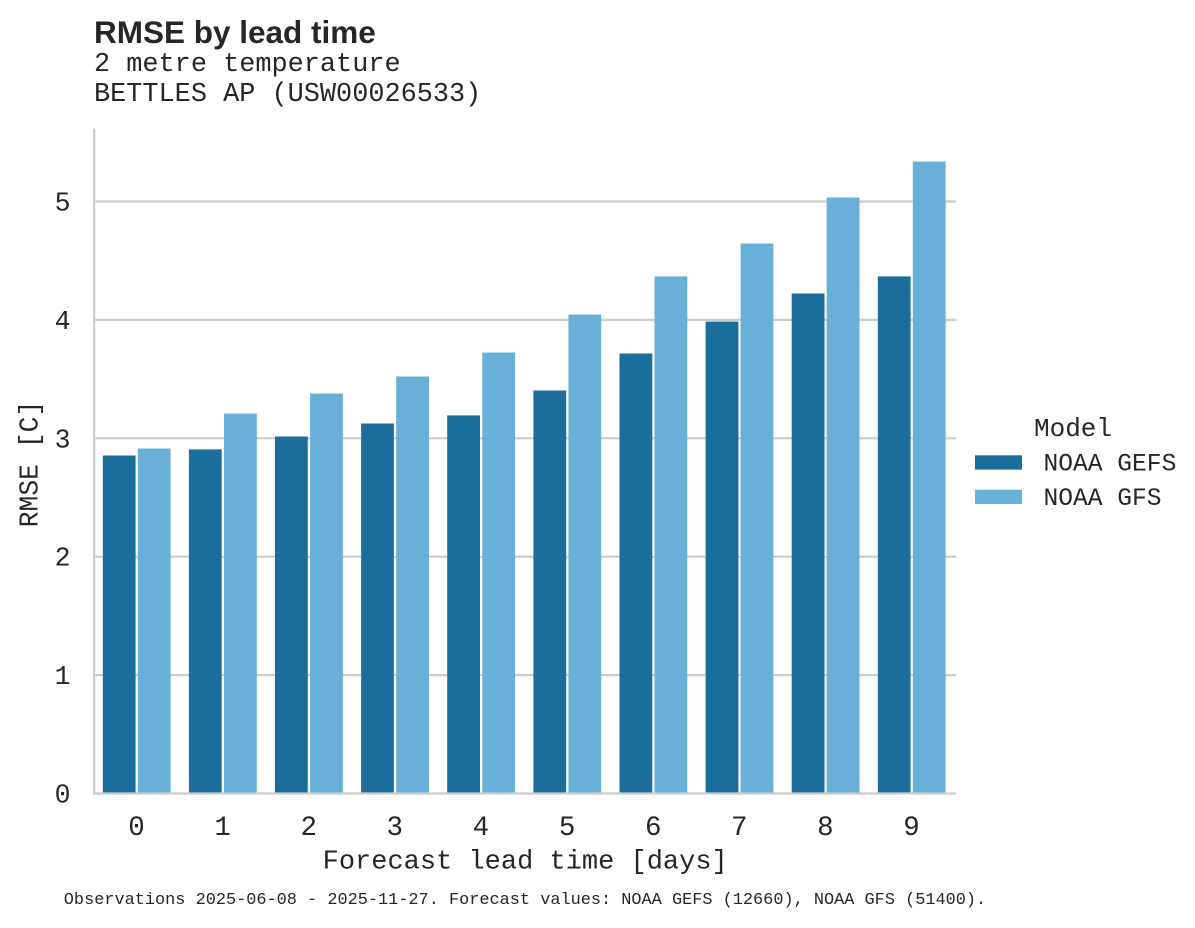 The image size is (1195, 928). Describe the element at coordinates (287, 95) in the screenshot. I see `svg-text: BETTLES AP (USW00026533)` at that location.